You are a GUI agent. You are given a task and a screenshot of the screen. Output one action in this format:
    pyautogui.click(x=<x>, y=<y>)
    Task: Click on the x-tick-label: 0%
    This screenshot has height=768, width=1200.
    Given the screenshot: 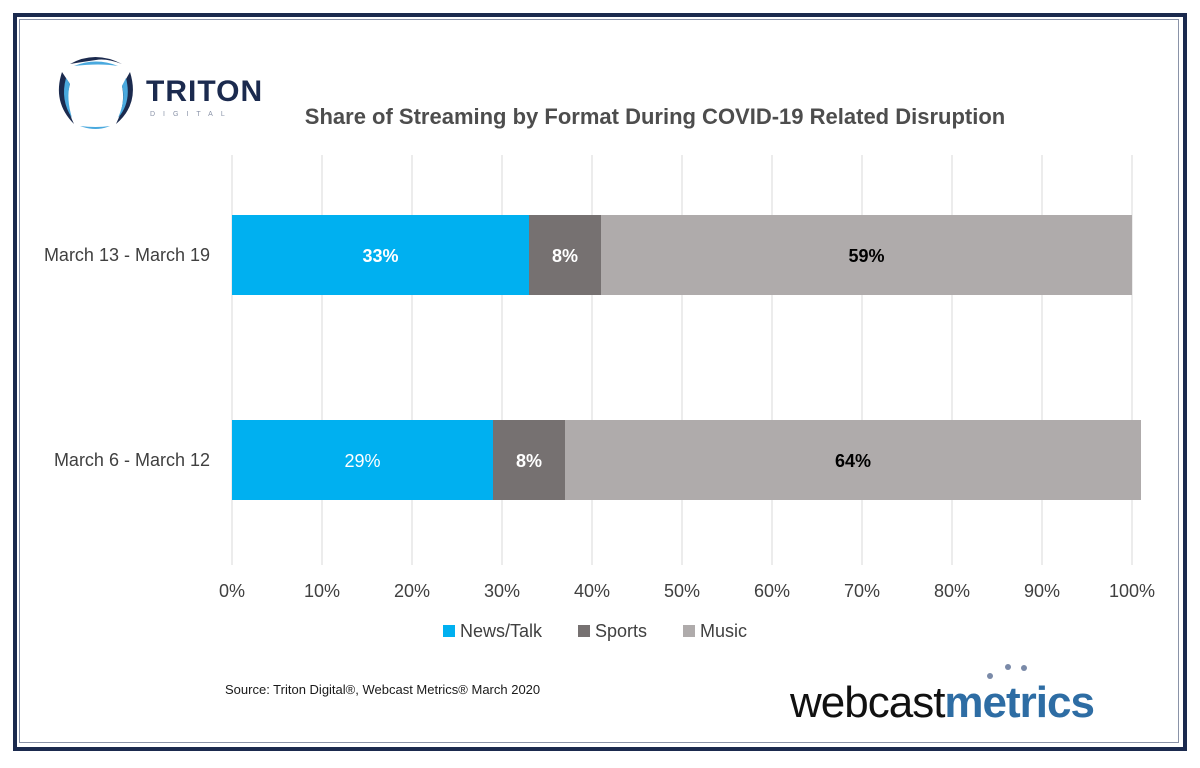 What is the action you would take?
    pyautogui.click(x=232, y=591)
    